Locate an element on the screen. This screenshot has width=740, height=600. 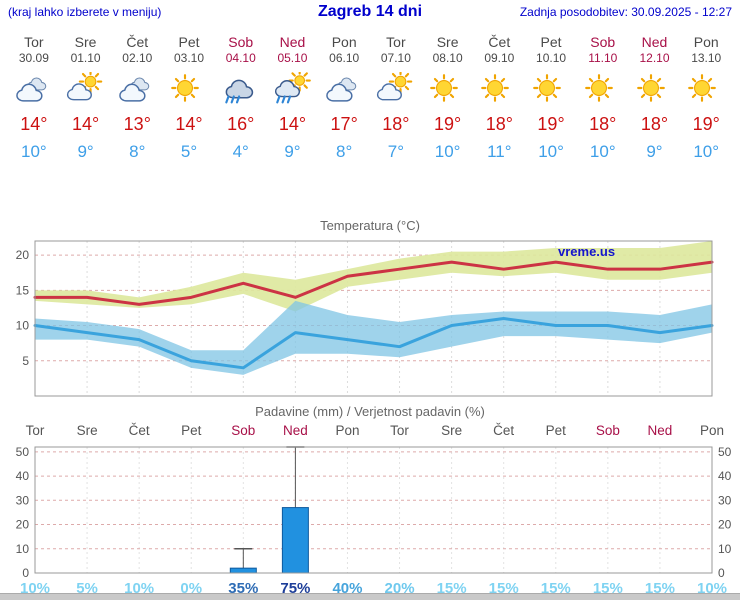
low-temperature: 4° is located at coordinates (240, 151).